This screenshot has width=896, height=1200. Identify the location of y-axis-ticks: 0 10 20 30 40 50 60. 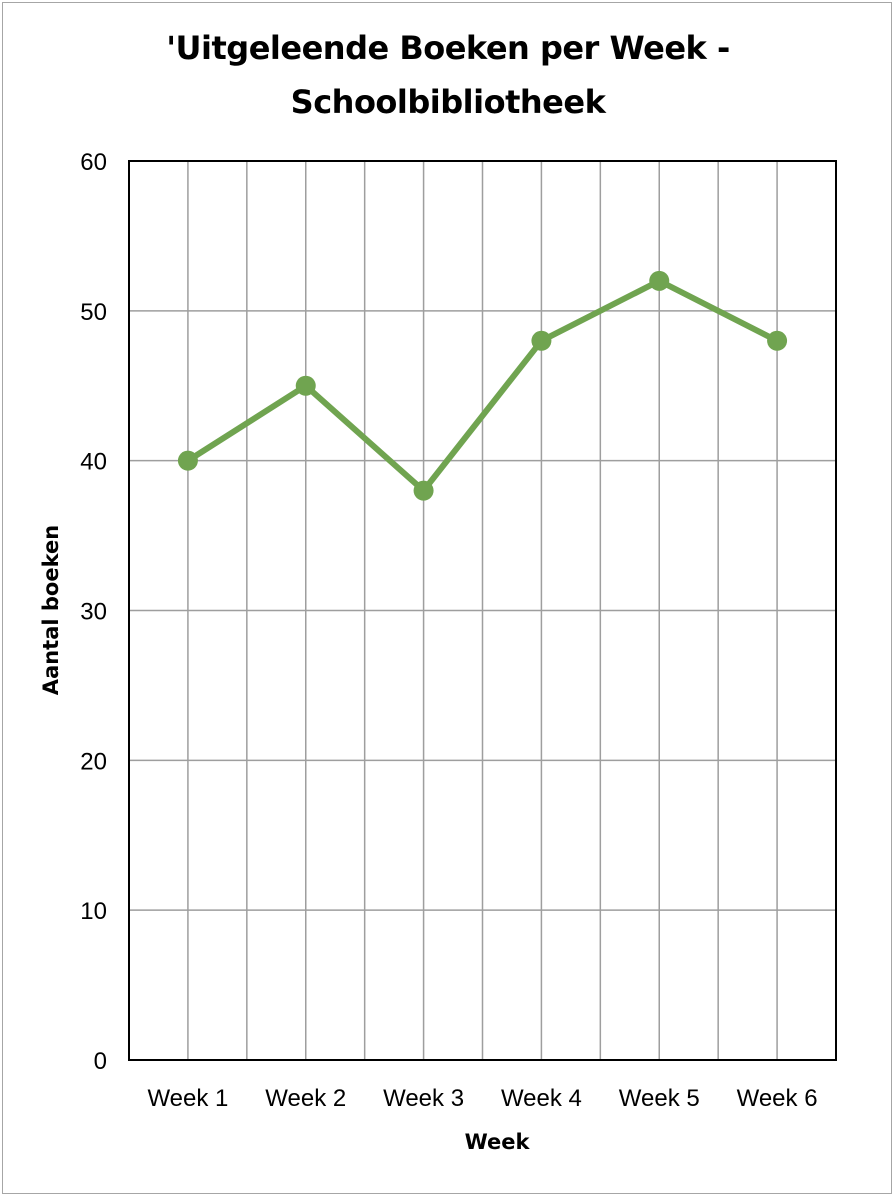
(93, 612).